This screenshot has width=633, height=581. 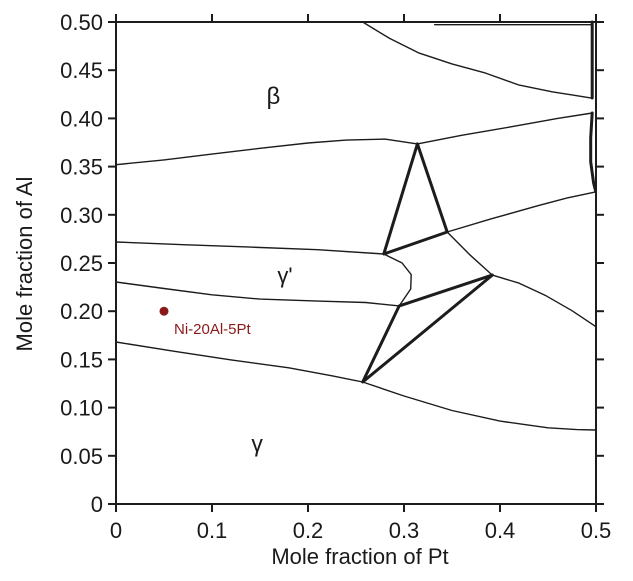 What do you see at coordinates (81, 456) in the screenshot?
I see `y-tick-label: 0.05` at bounding box center [81, 456].